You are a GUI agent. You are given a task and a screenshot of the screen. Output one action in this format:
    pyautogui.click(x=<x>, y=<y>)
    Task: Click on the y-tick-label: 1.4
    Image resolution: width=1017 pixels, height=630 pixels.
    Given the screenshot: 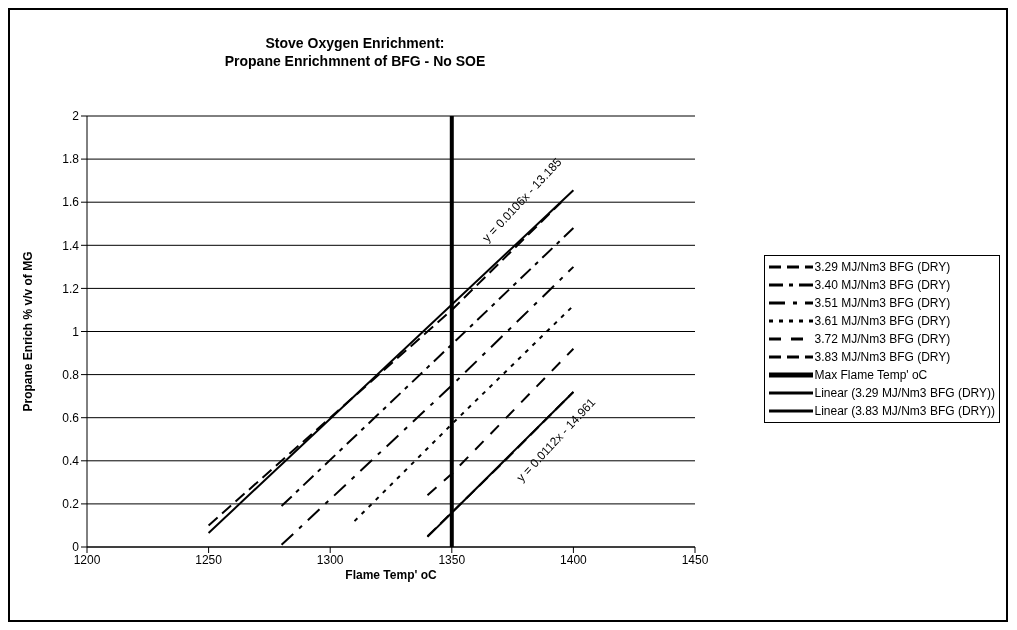 What is the action you would take?
    pyautogui.click(x=71, y=245)
    